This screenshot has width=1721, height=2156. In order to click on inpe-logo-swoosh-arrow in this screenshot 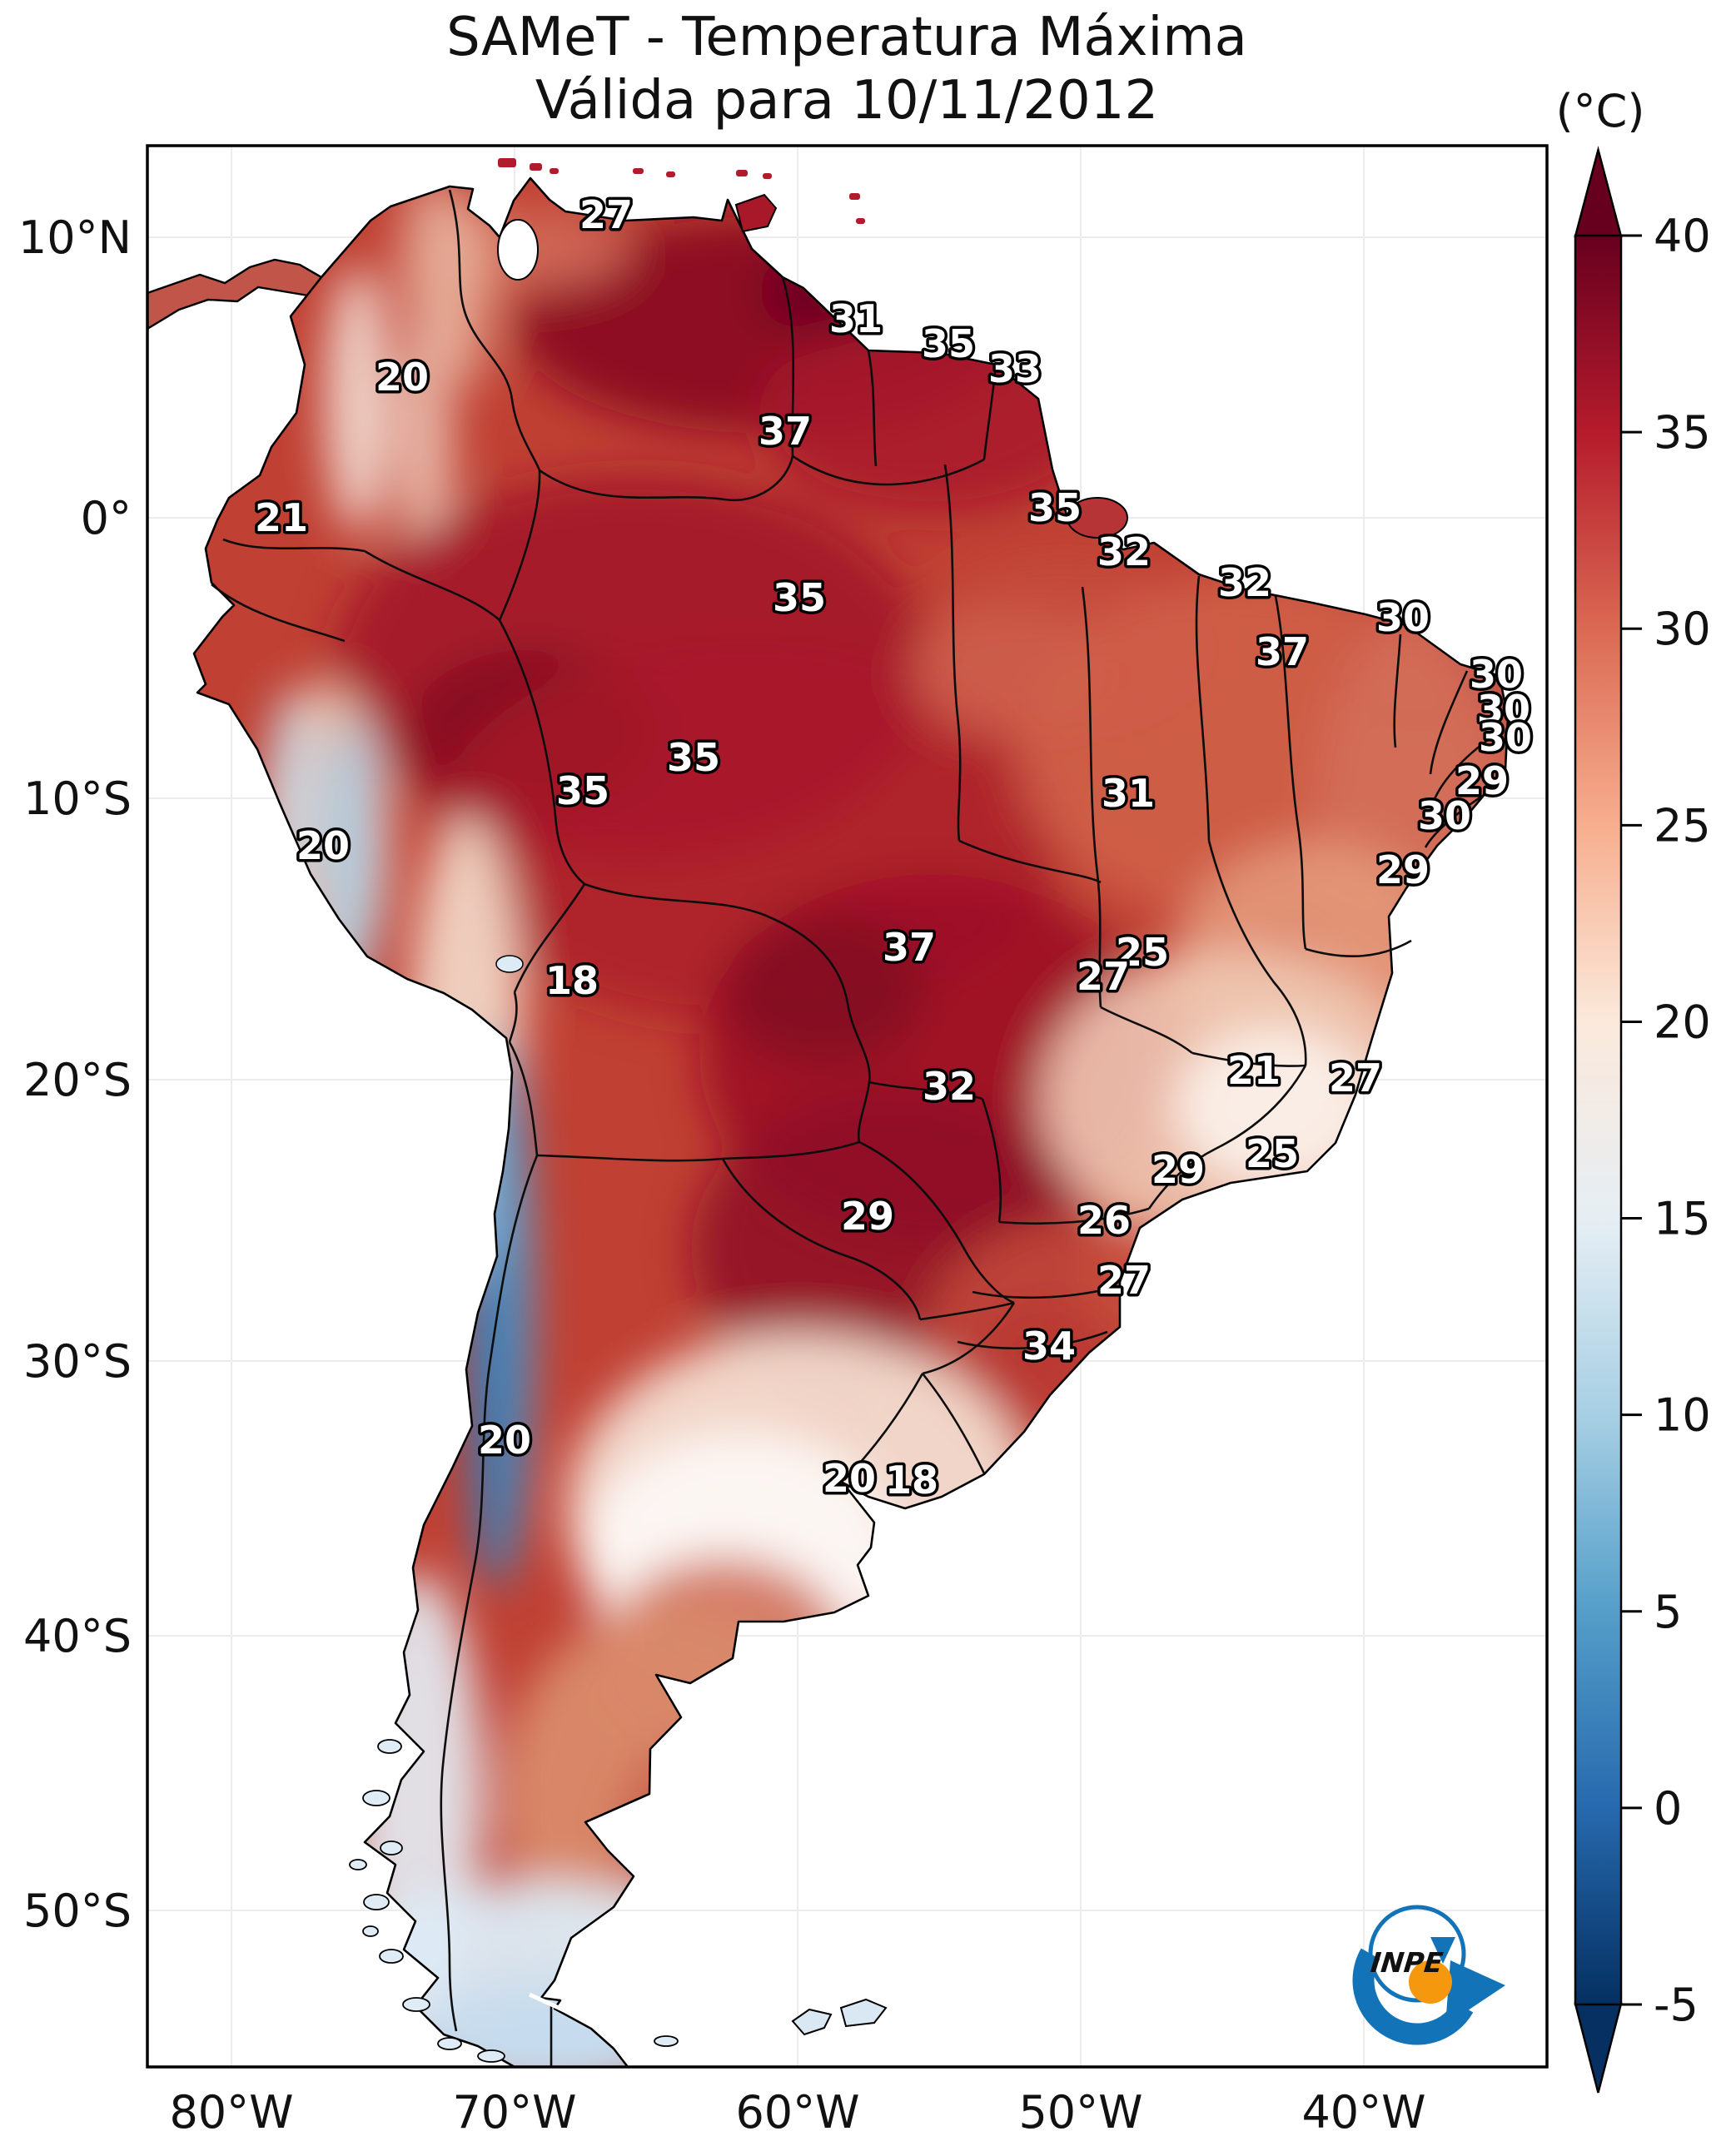, I will do `click(1413, 1997)`.